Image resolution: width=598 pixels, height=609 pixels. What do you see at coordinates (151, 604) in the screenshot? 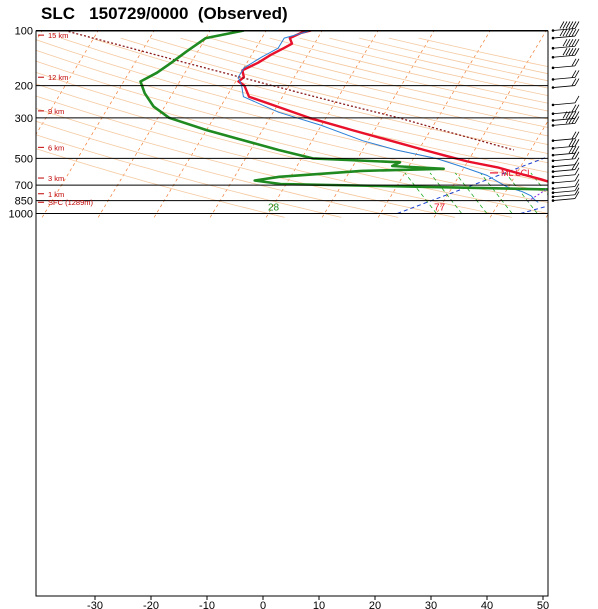
I see `x-tick-label: -20` at bounding box center [151, 604].